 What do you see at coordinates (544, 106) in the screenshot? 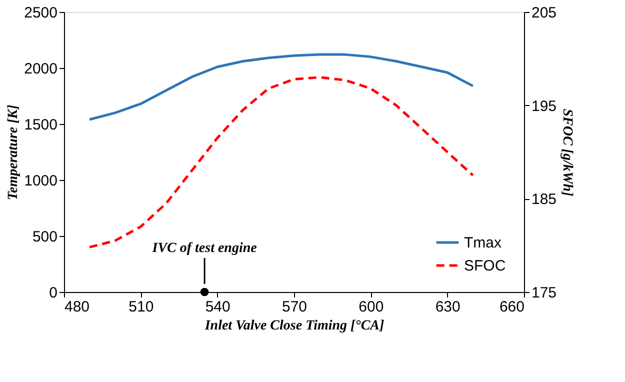
I see `y2-tick-label: 195` at bounding box center [544, 106].